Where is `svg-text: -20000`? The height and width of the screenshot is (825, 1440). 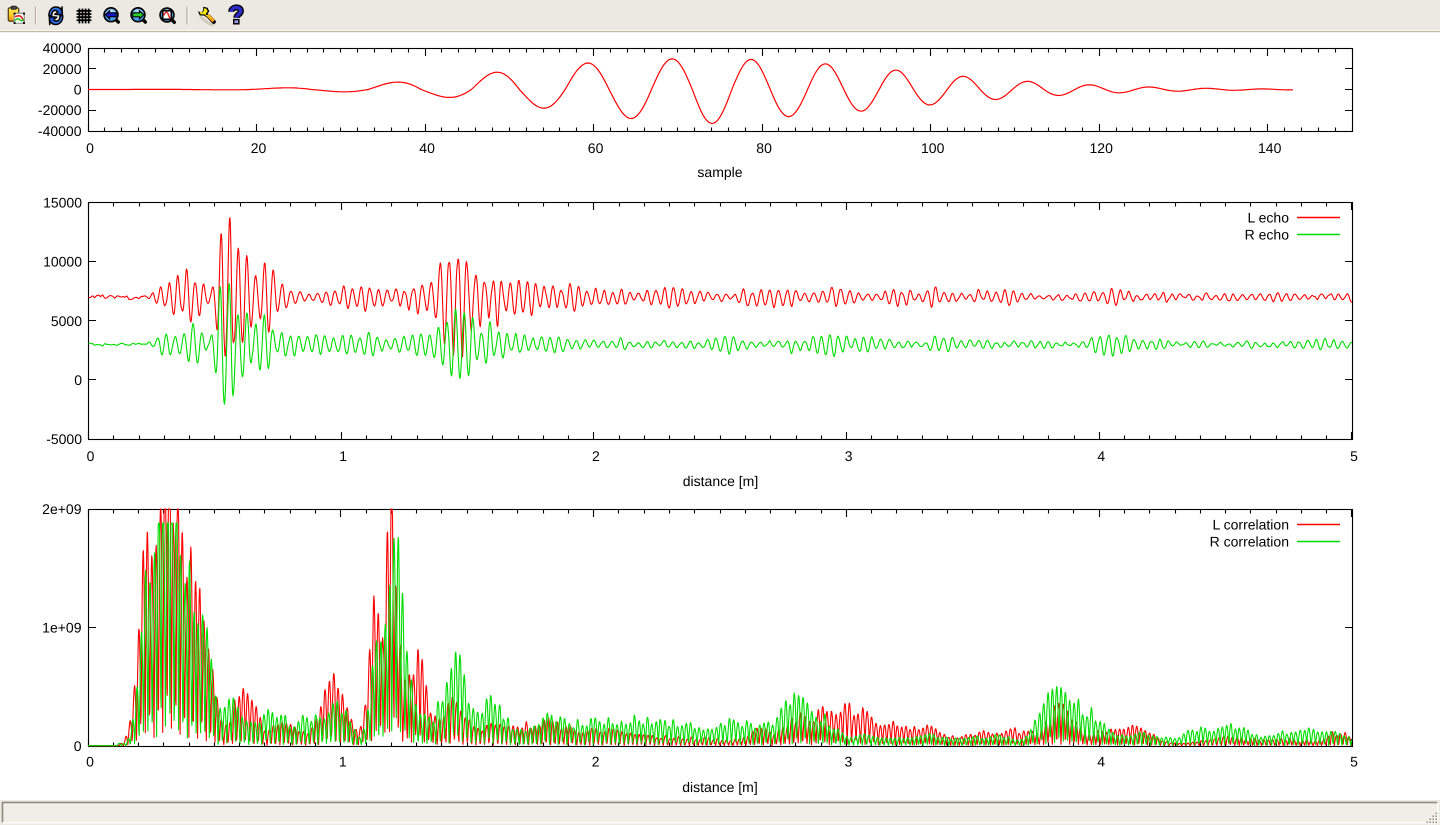
svg-text: -20000 is located at coordinates (60, 110).